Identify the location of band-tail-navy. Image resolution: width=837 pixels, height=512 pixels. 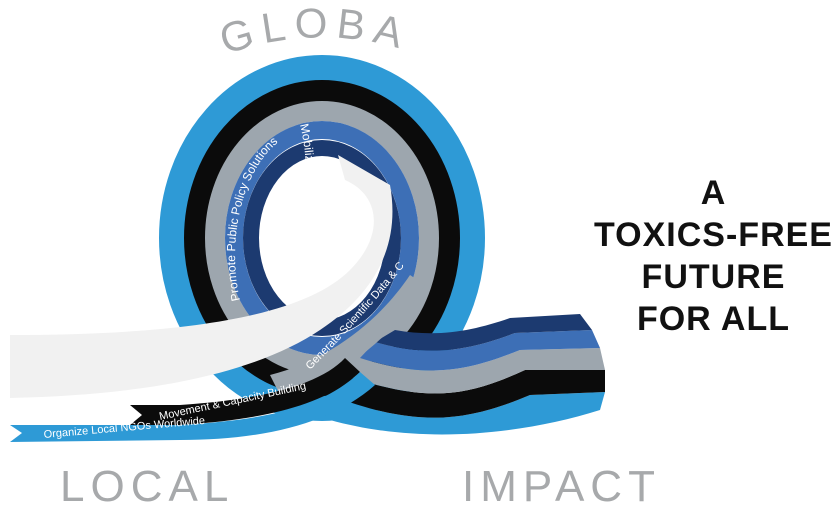
(483, 332).